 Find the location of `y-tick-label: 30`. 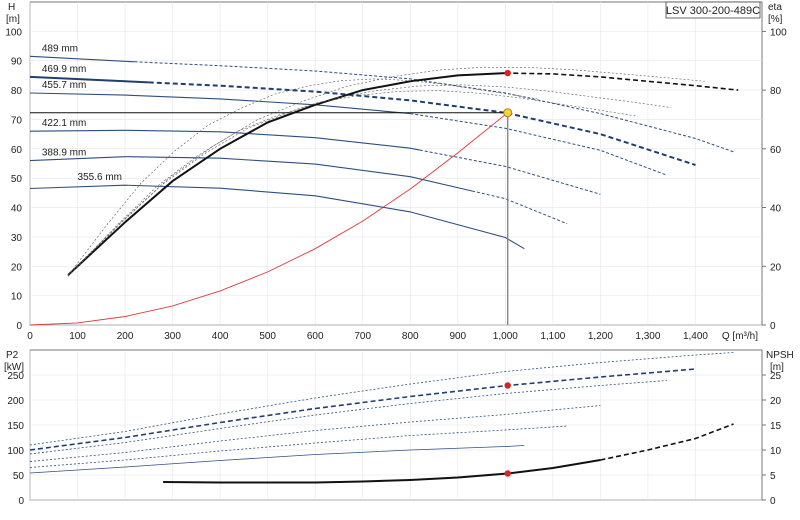

y-tick-label: 30 is located at coordinates (17, 238).